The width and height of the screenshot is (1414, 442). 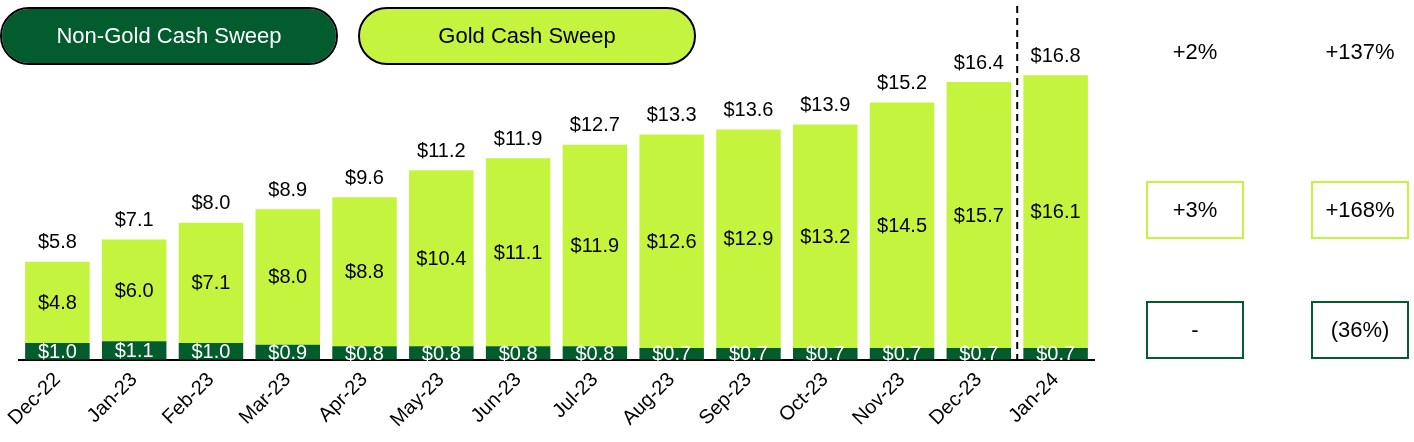 I want to click on total-label: $8.9, so click(x=288, y=188).